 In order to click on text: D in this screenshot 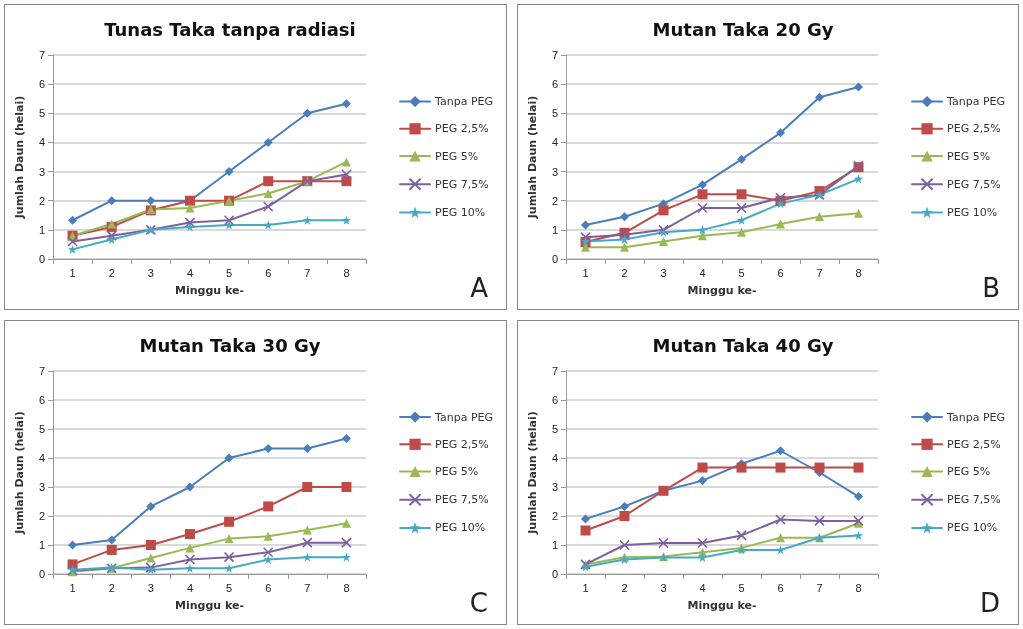, I will do `click(990, 603)`.